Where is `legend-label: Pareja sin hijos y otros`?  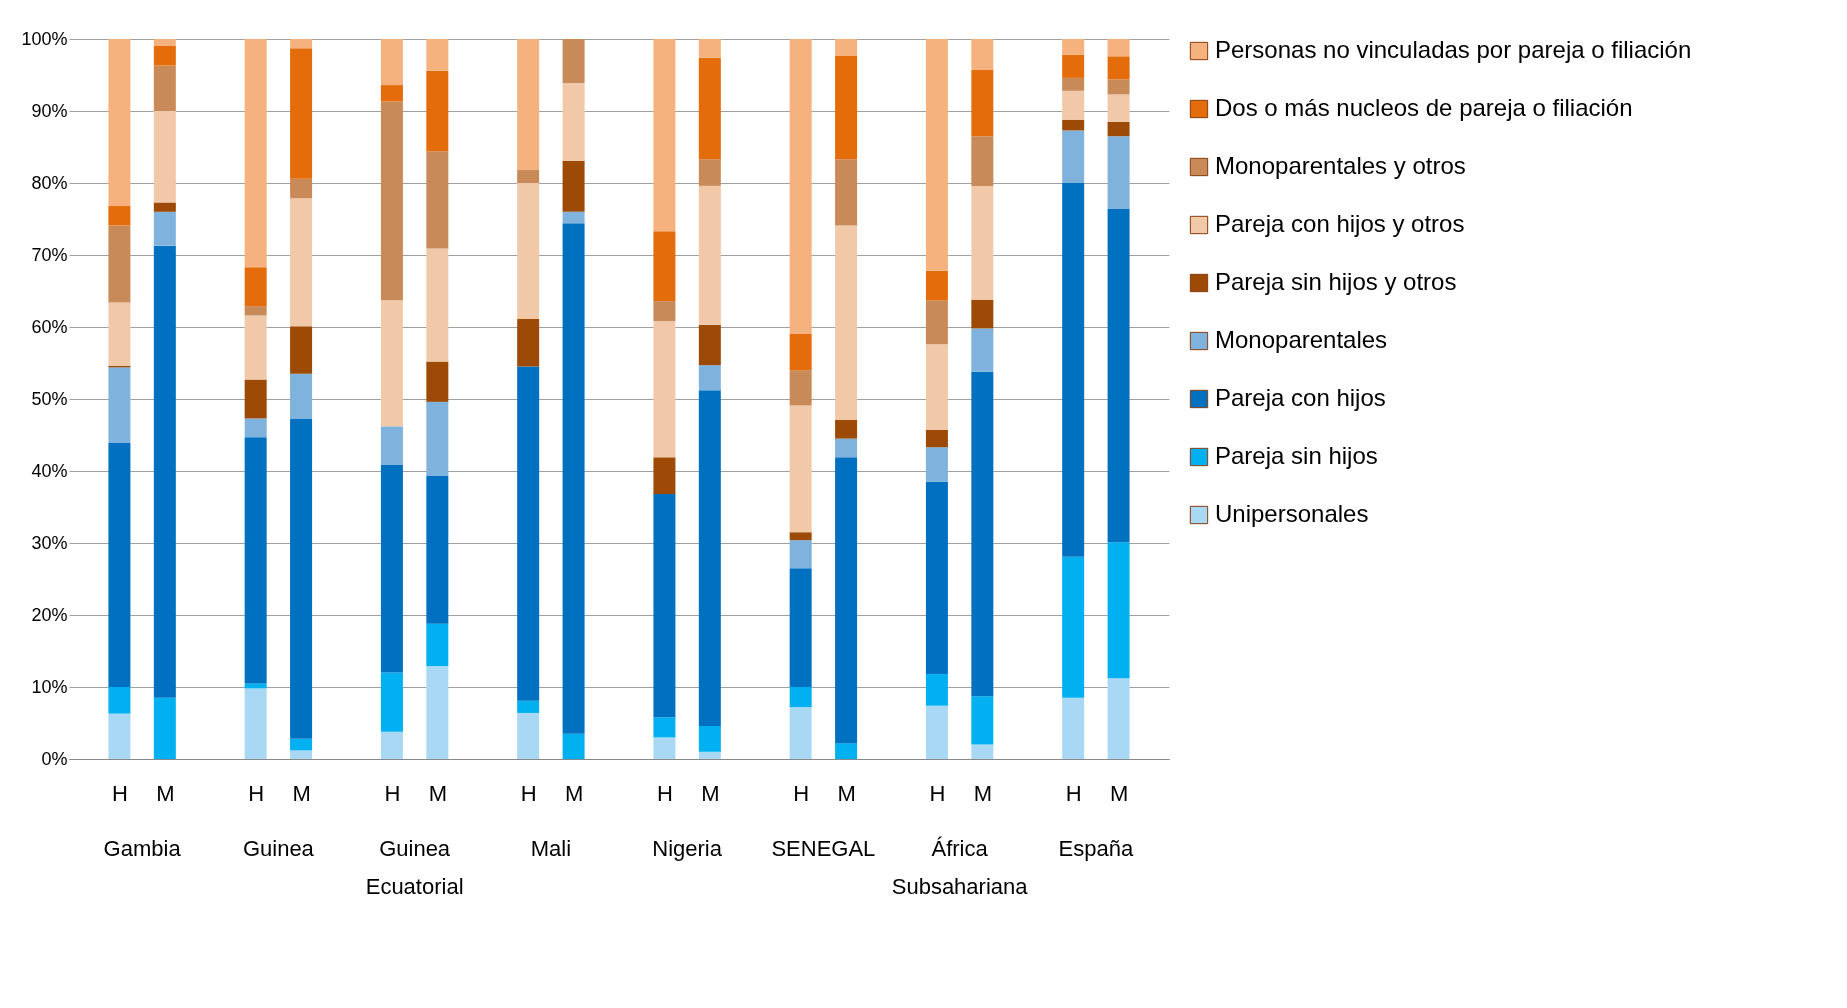
legend-label: Pareja sin hijos y otros is located at coordinates (1336, 281).